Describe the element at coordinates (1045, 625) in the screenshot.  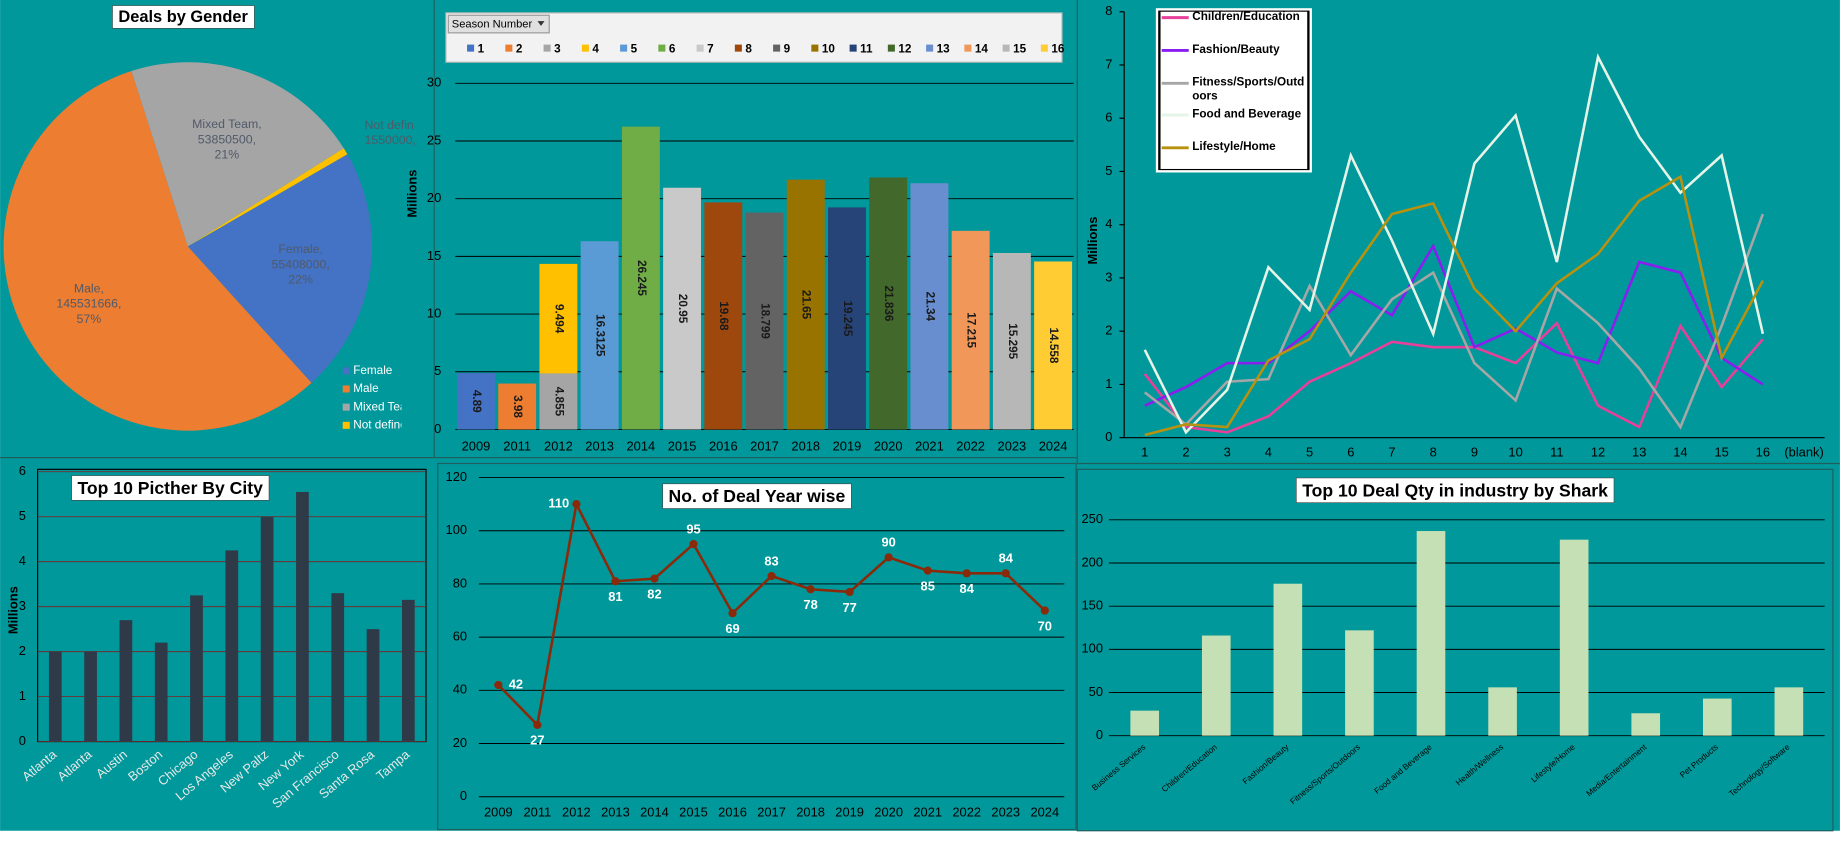
I see `data-label: 70` at that location.